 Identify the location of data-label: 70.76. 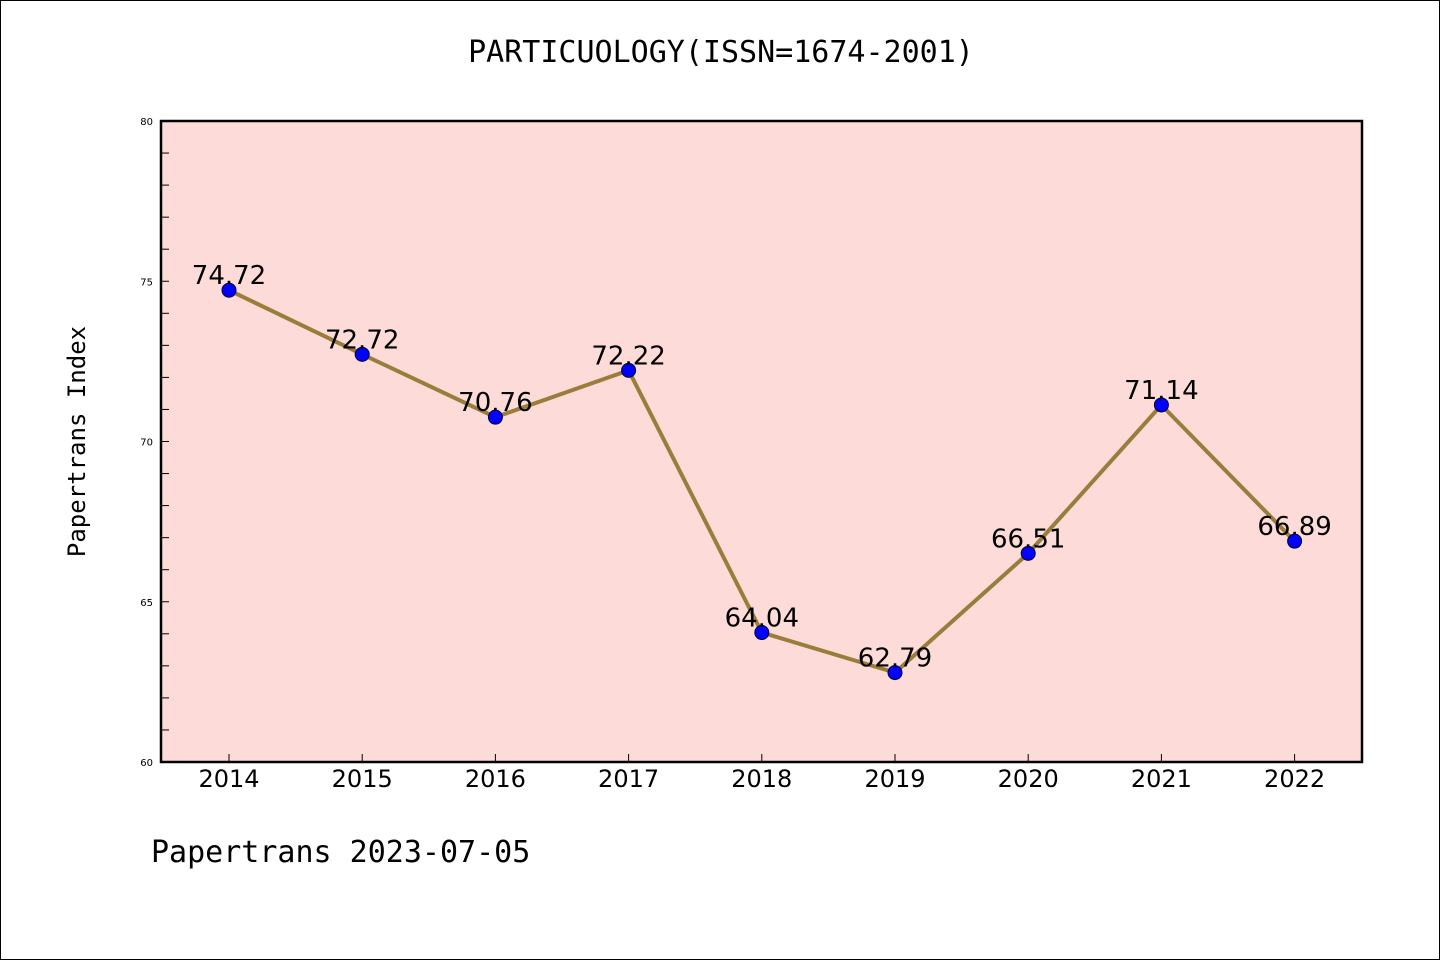
(495, 403).